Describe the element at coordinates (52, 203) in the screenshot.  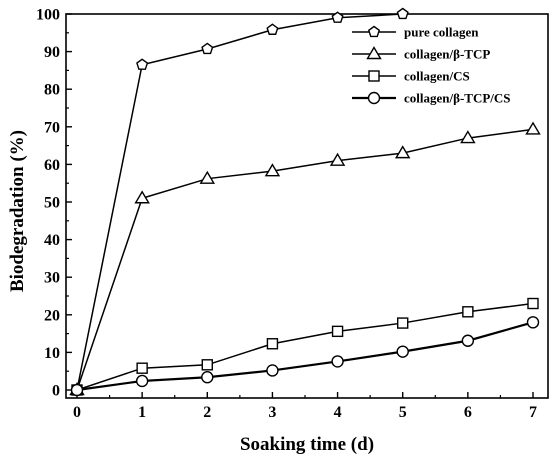
I see `y-tick-label: 50` at that location.